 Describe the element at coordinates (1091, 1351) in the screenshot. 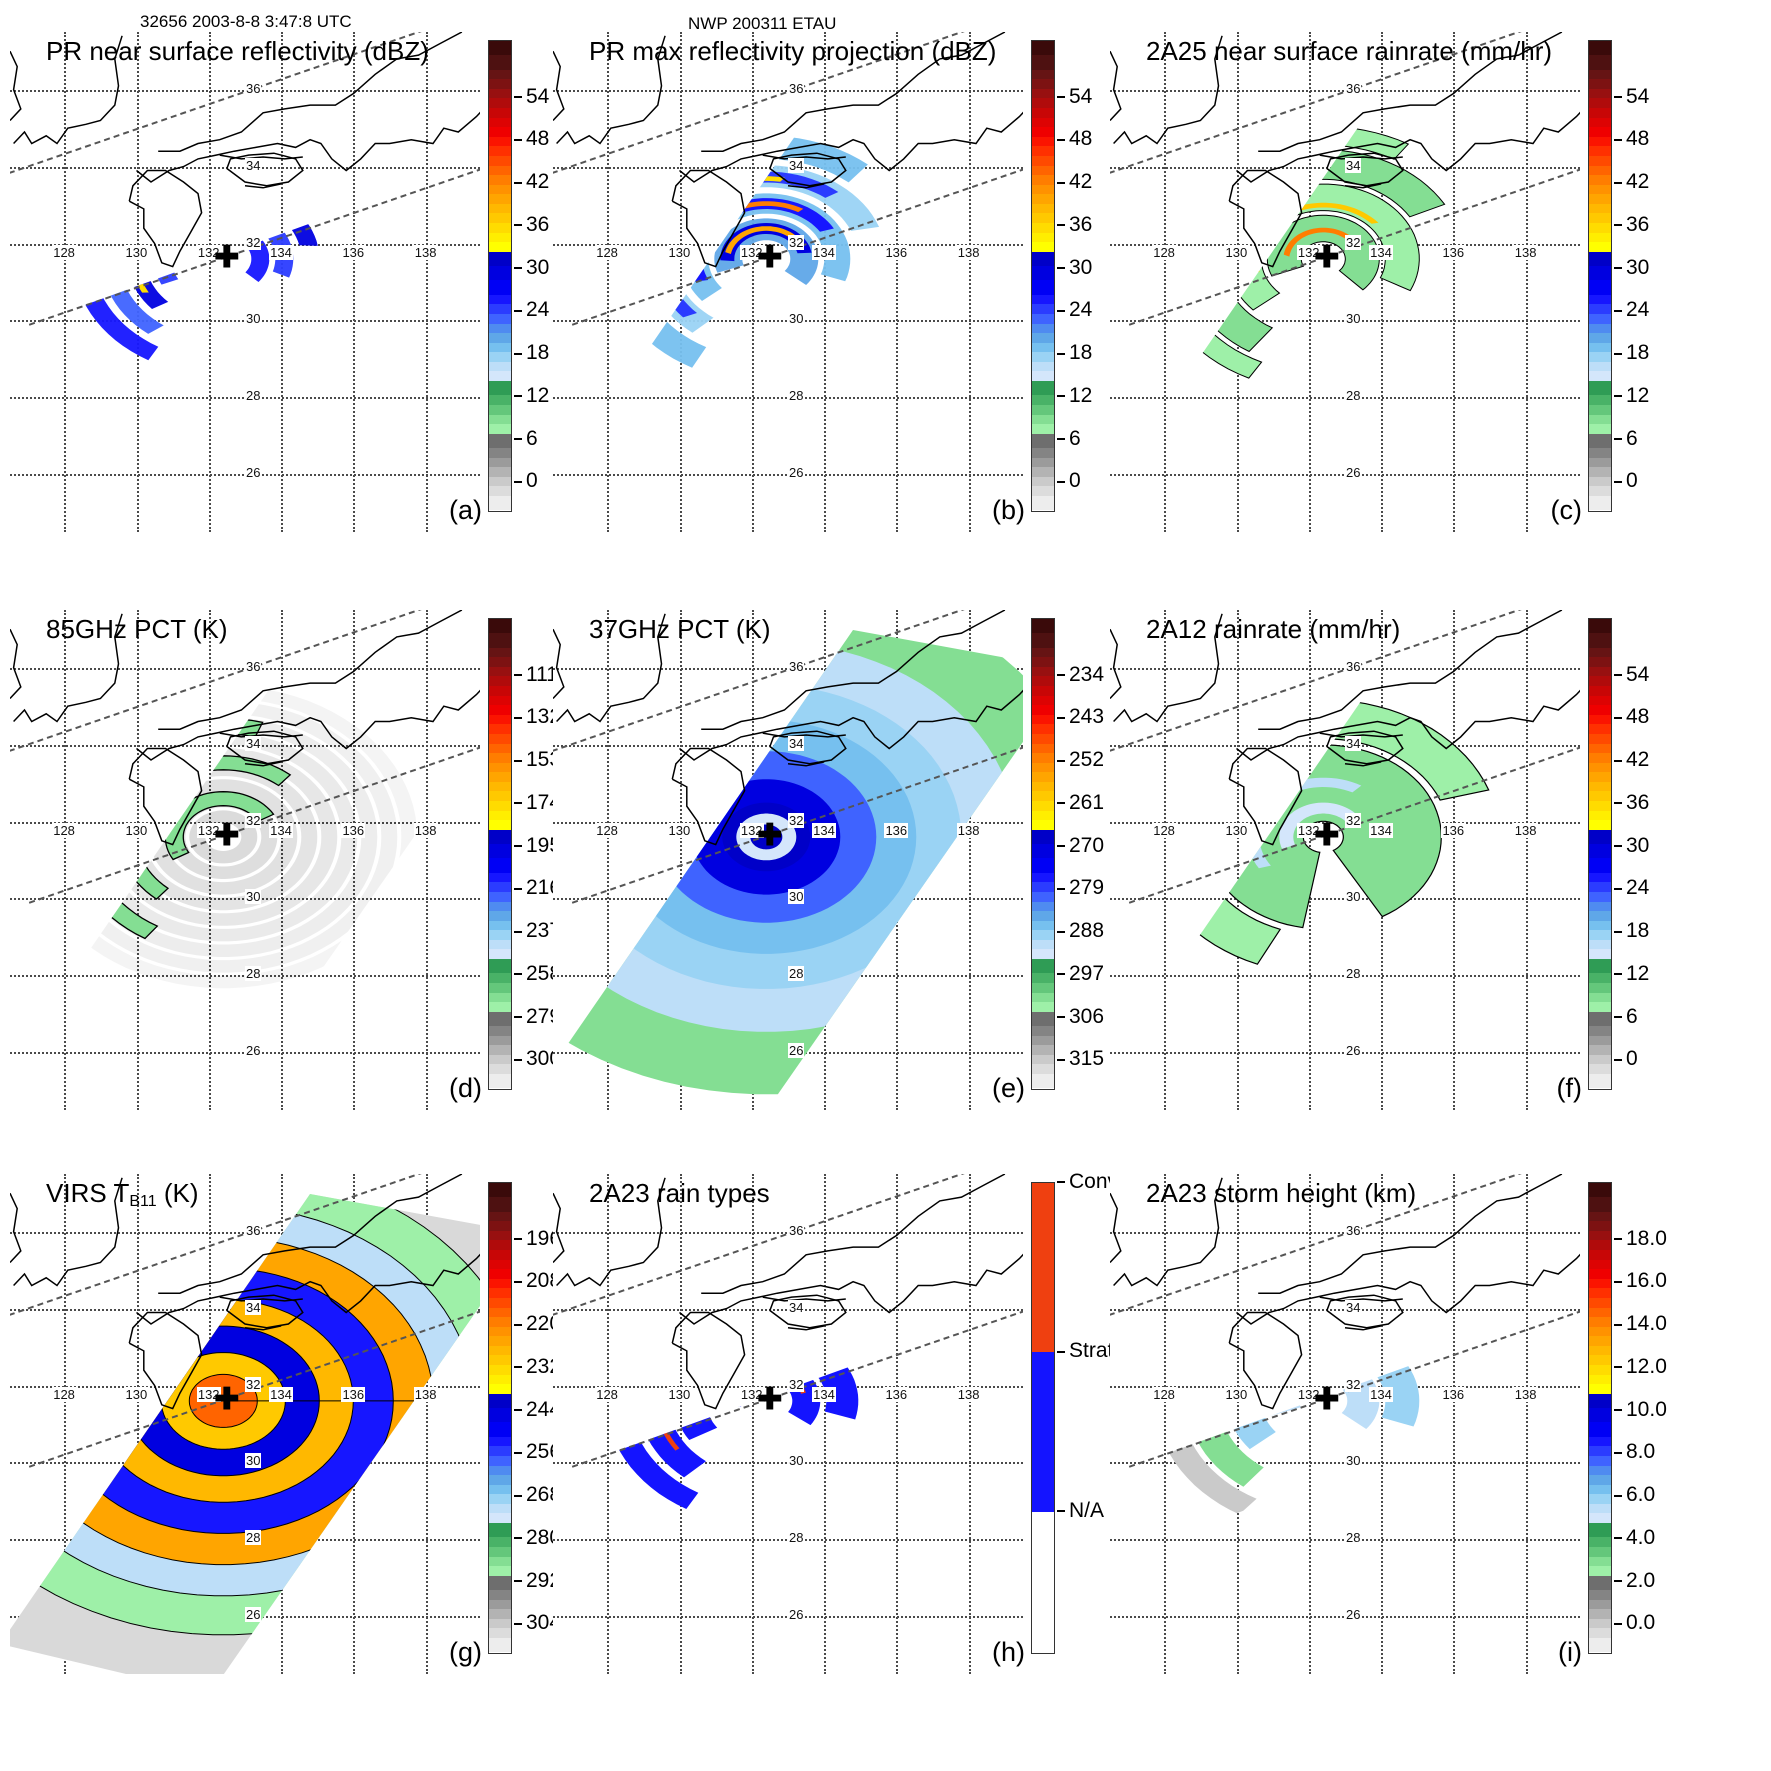

I see `colorbar-tick-label: Strat` at that location.